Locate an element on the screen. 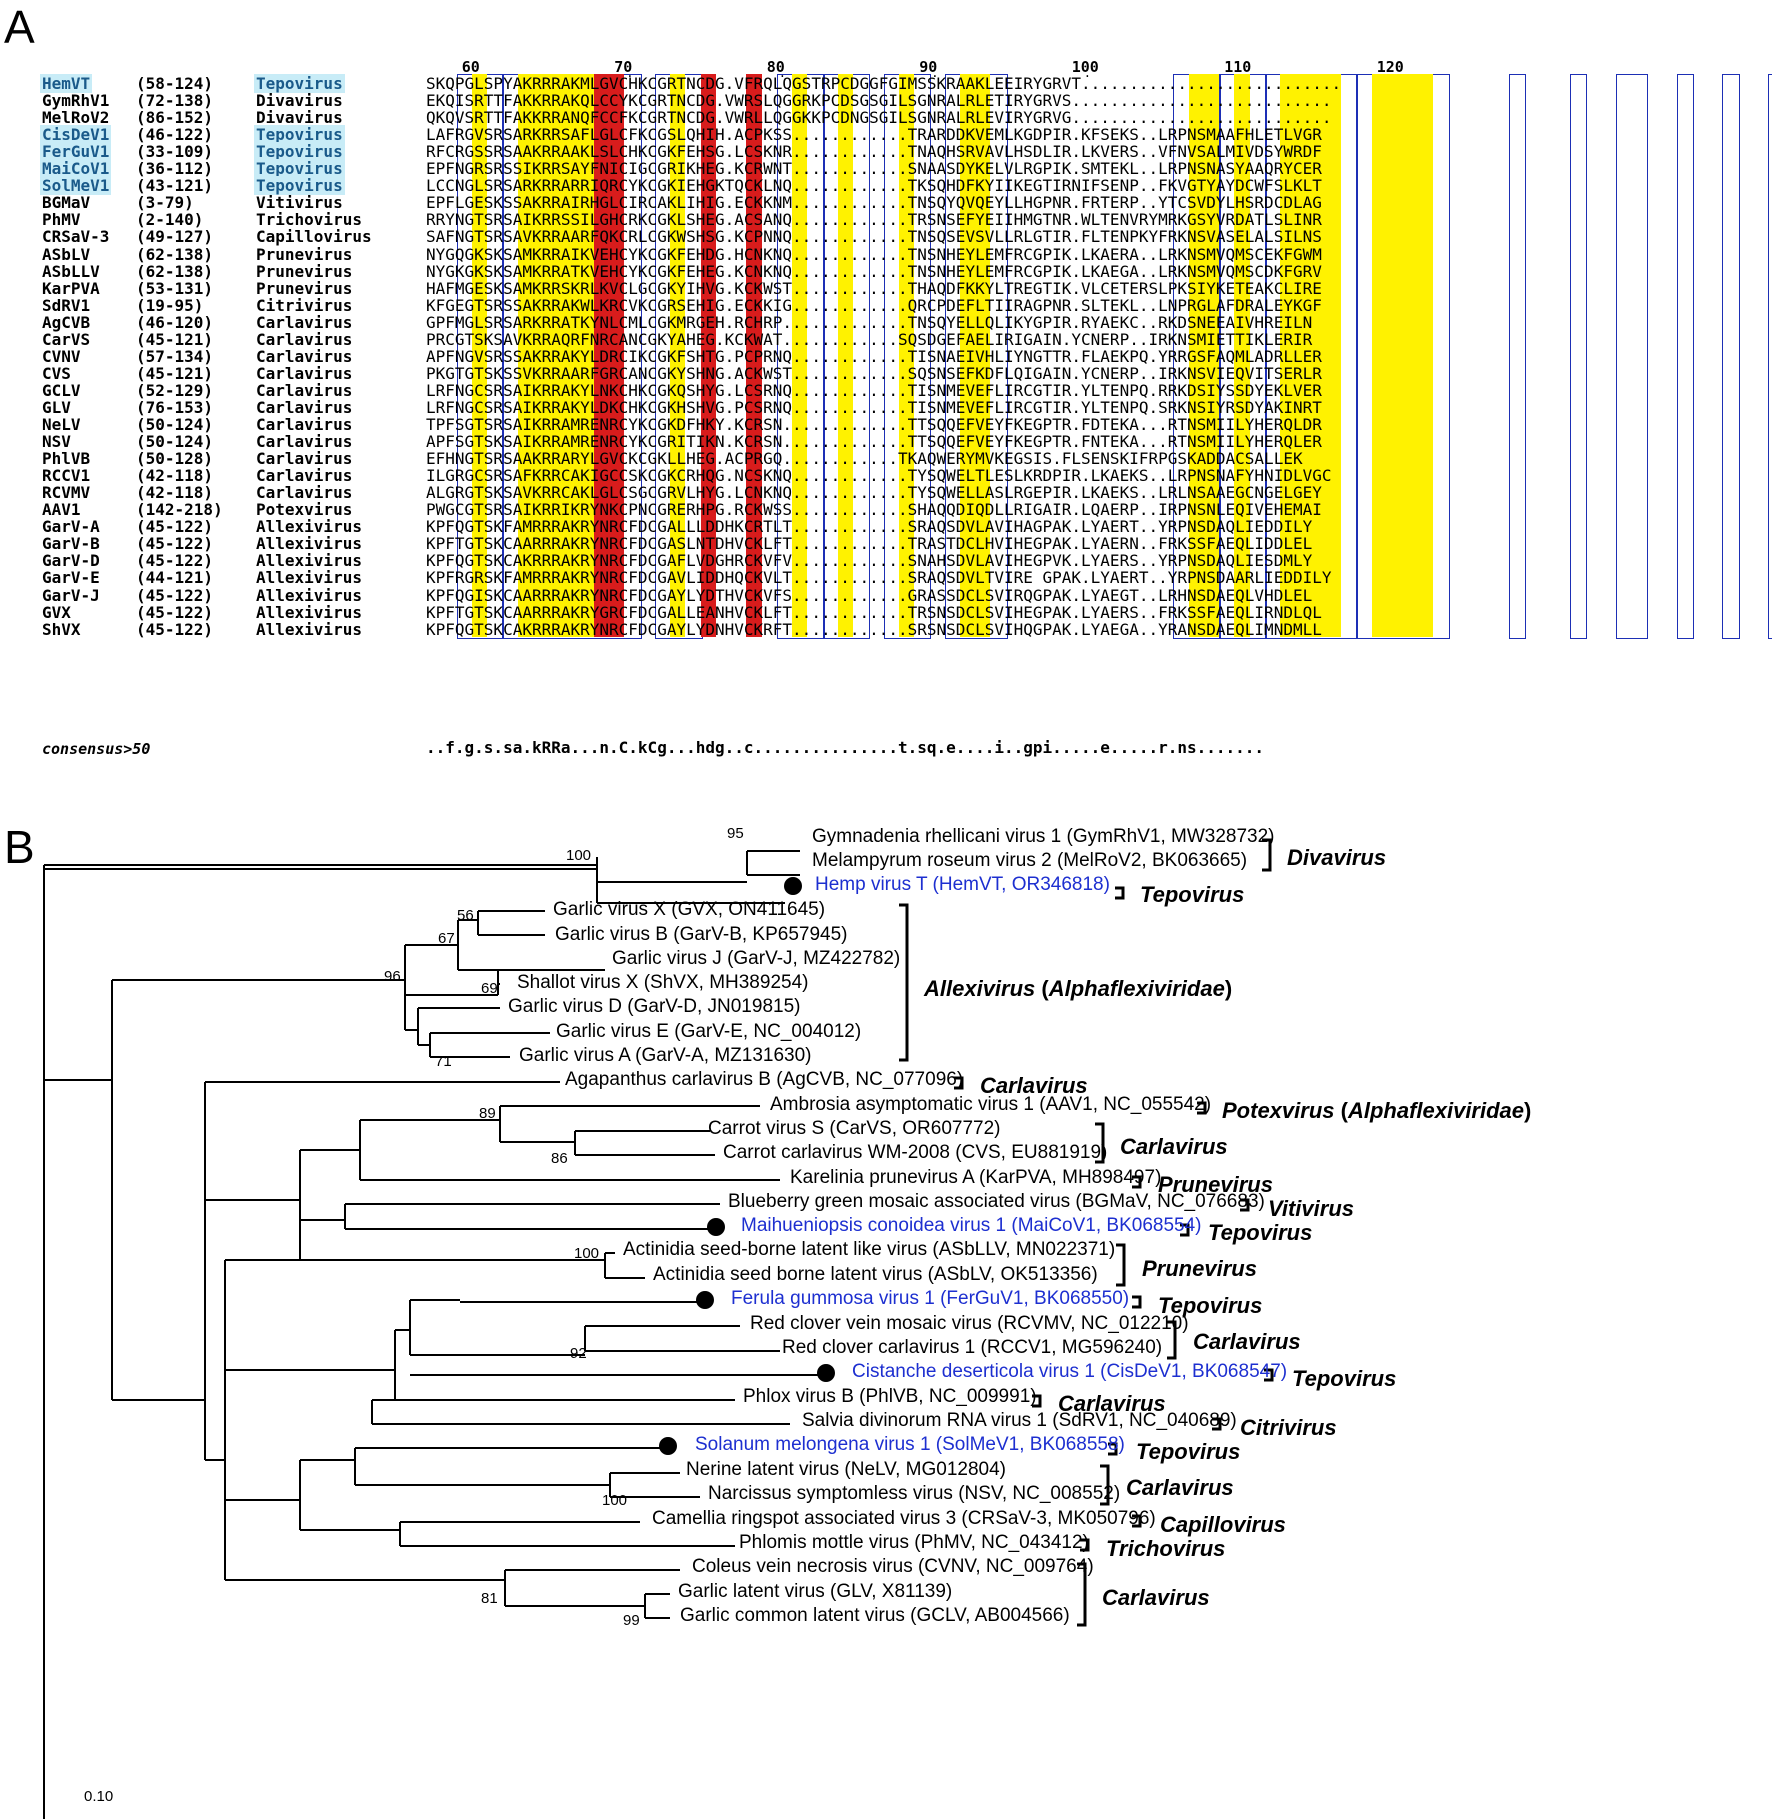  ruler-number: 90 is located at coordinates (928, 67).